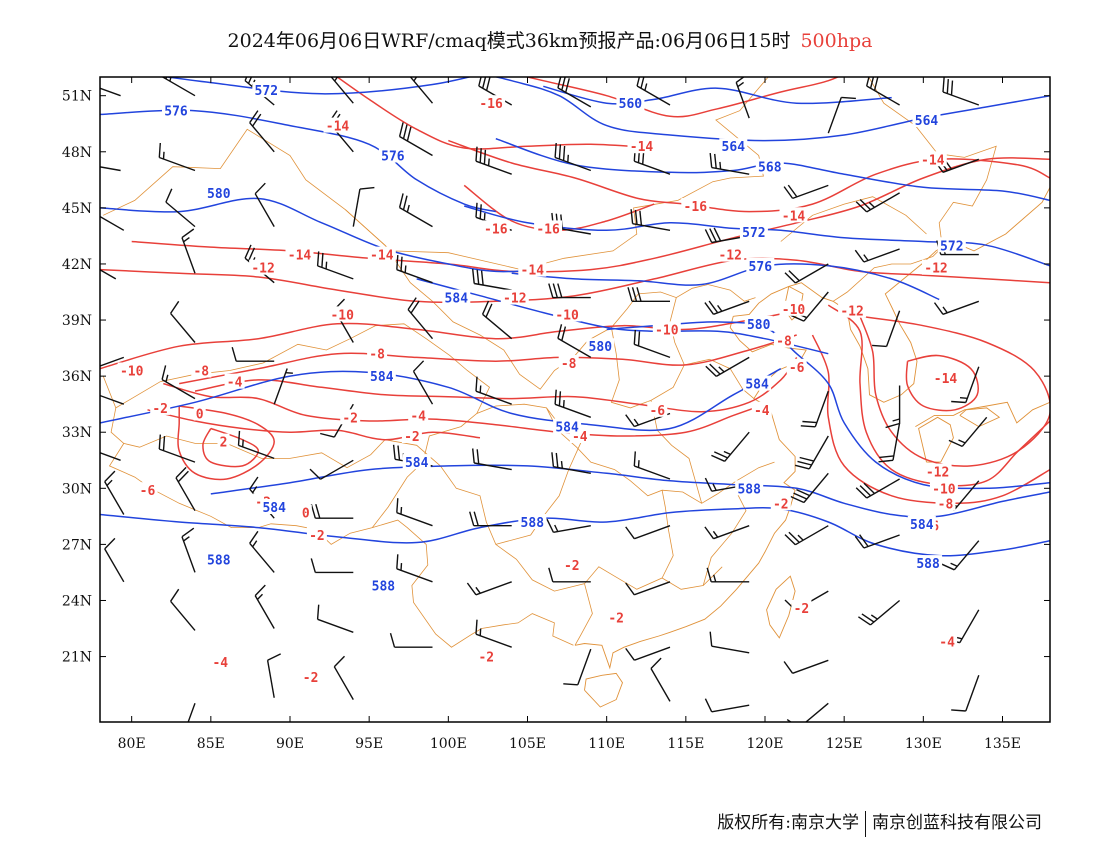 The height and width of the screenshot is (850, 1100). I want to click on y-tick-label: 42N, so click(77, 265).